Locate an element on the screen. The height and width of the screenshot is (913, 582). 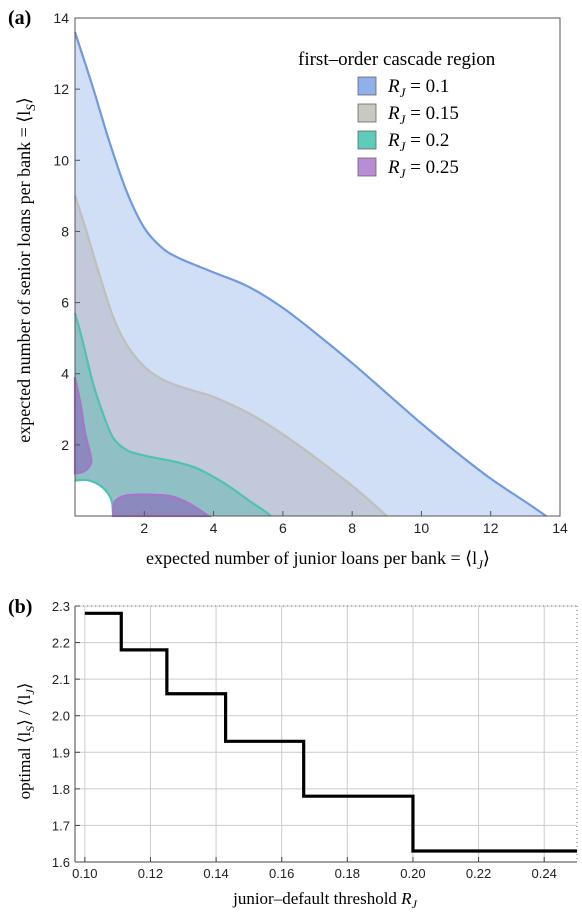
x-tick-label: 12 is located at coordinates (491, 528).